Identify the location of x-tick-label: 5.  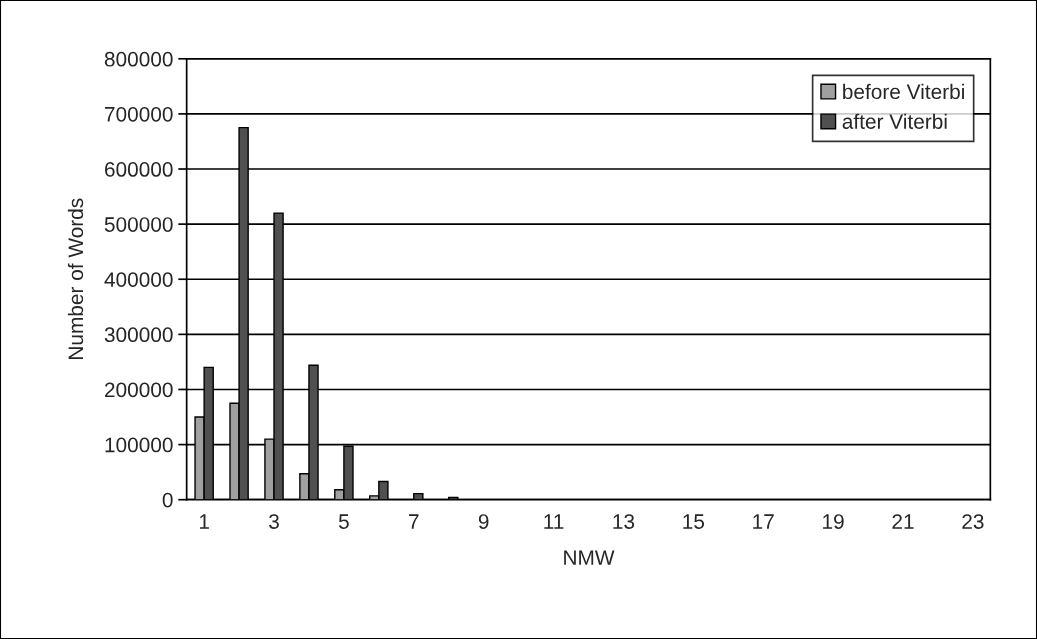
(343, 521).